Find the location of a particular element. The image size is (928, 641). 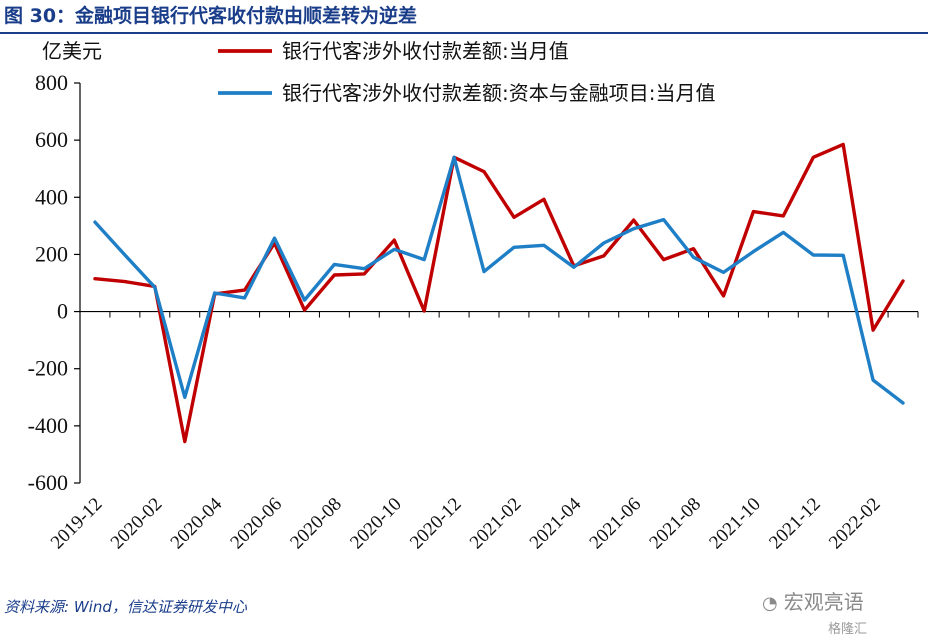

figure-title: 图 30：金融项目银行代客收付款由顺差转为逆差 is located at coordinates (211, 16).